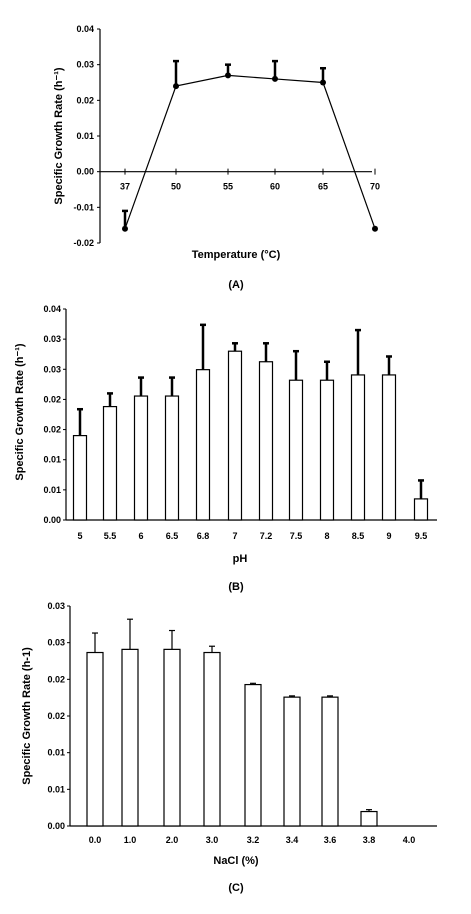 This screenshot has height=914, width=471. Describe the element at coordinates (236, 861) in the screenshot. I see `x-axis-label: NaCl (%)` at that location.